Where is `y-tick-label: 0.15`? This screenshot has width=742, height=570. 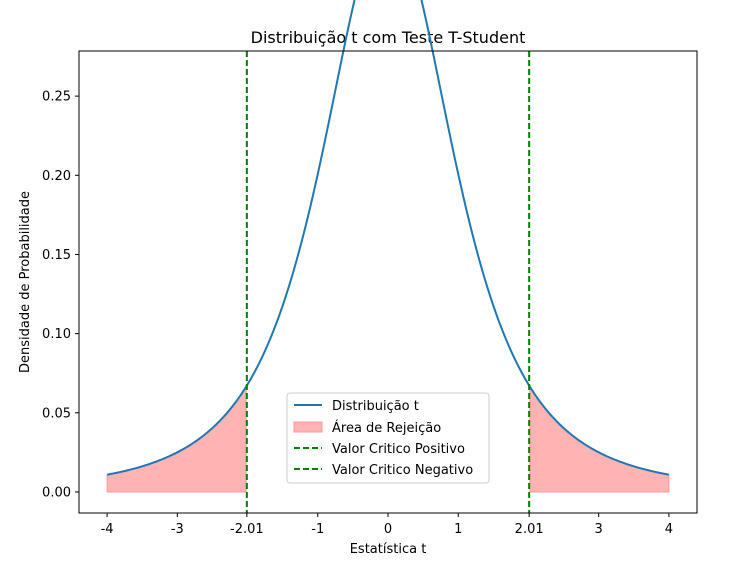 y-tick-label: 0.15 is located at coordinates (56, 255).